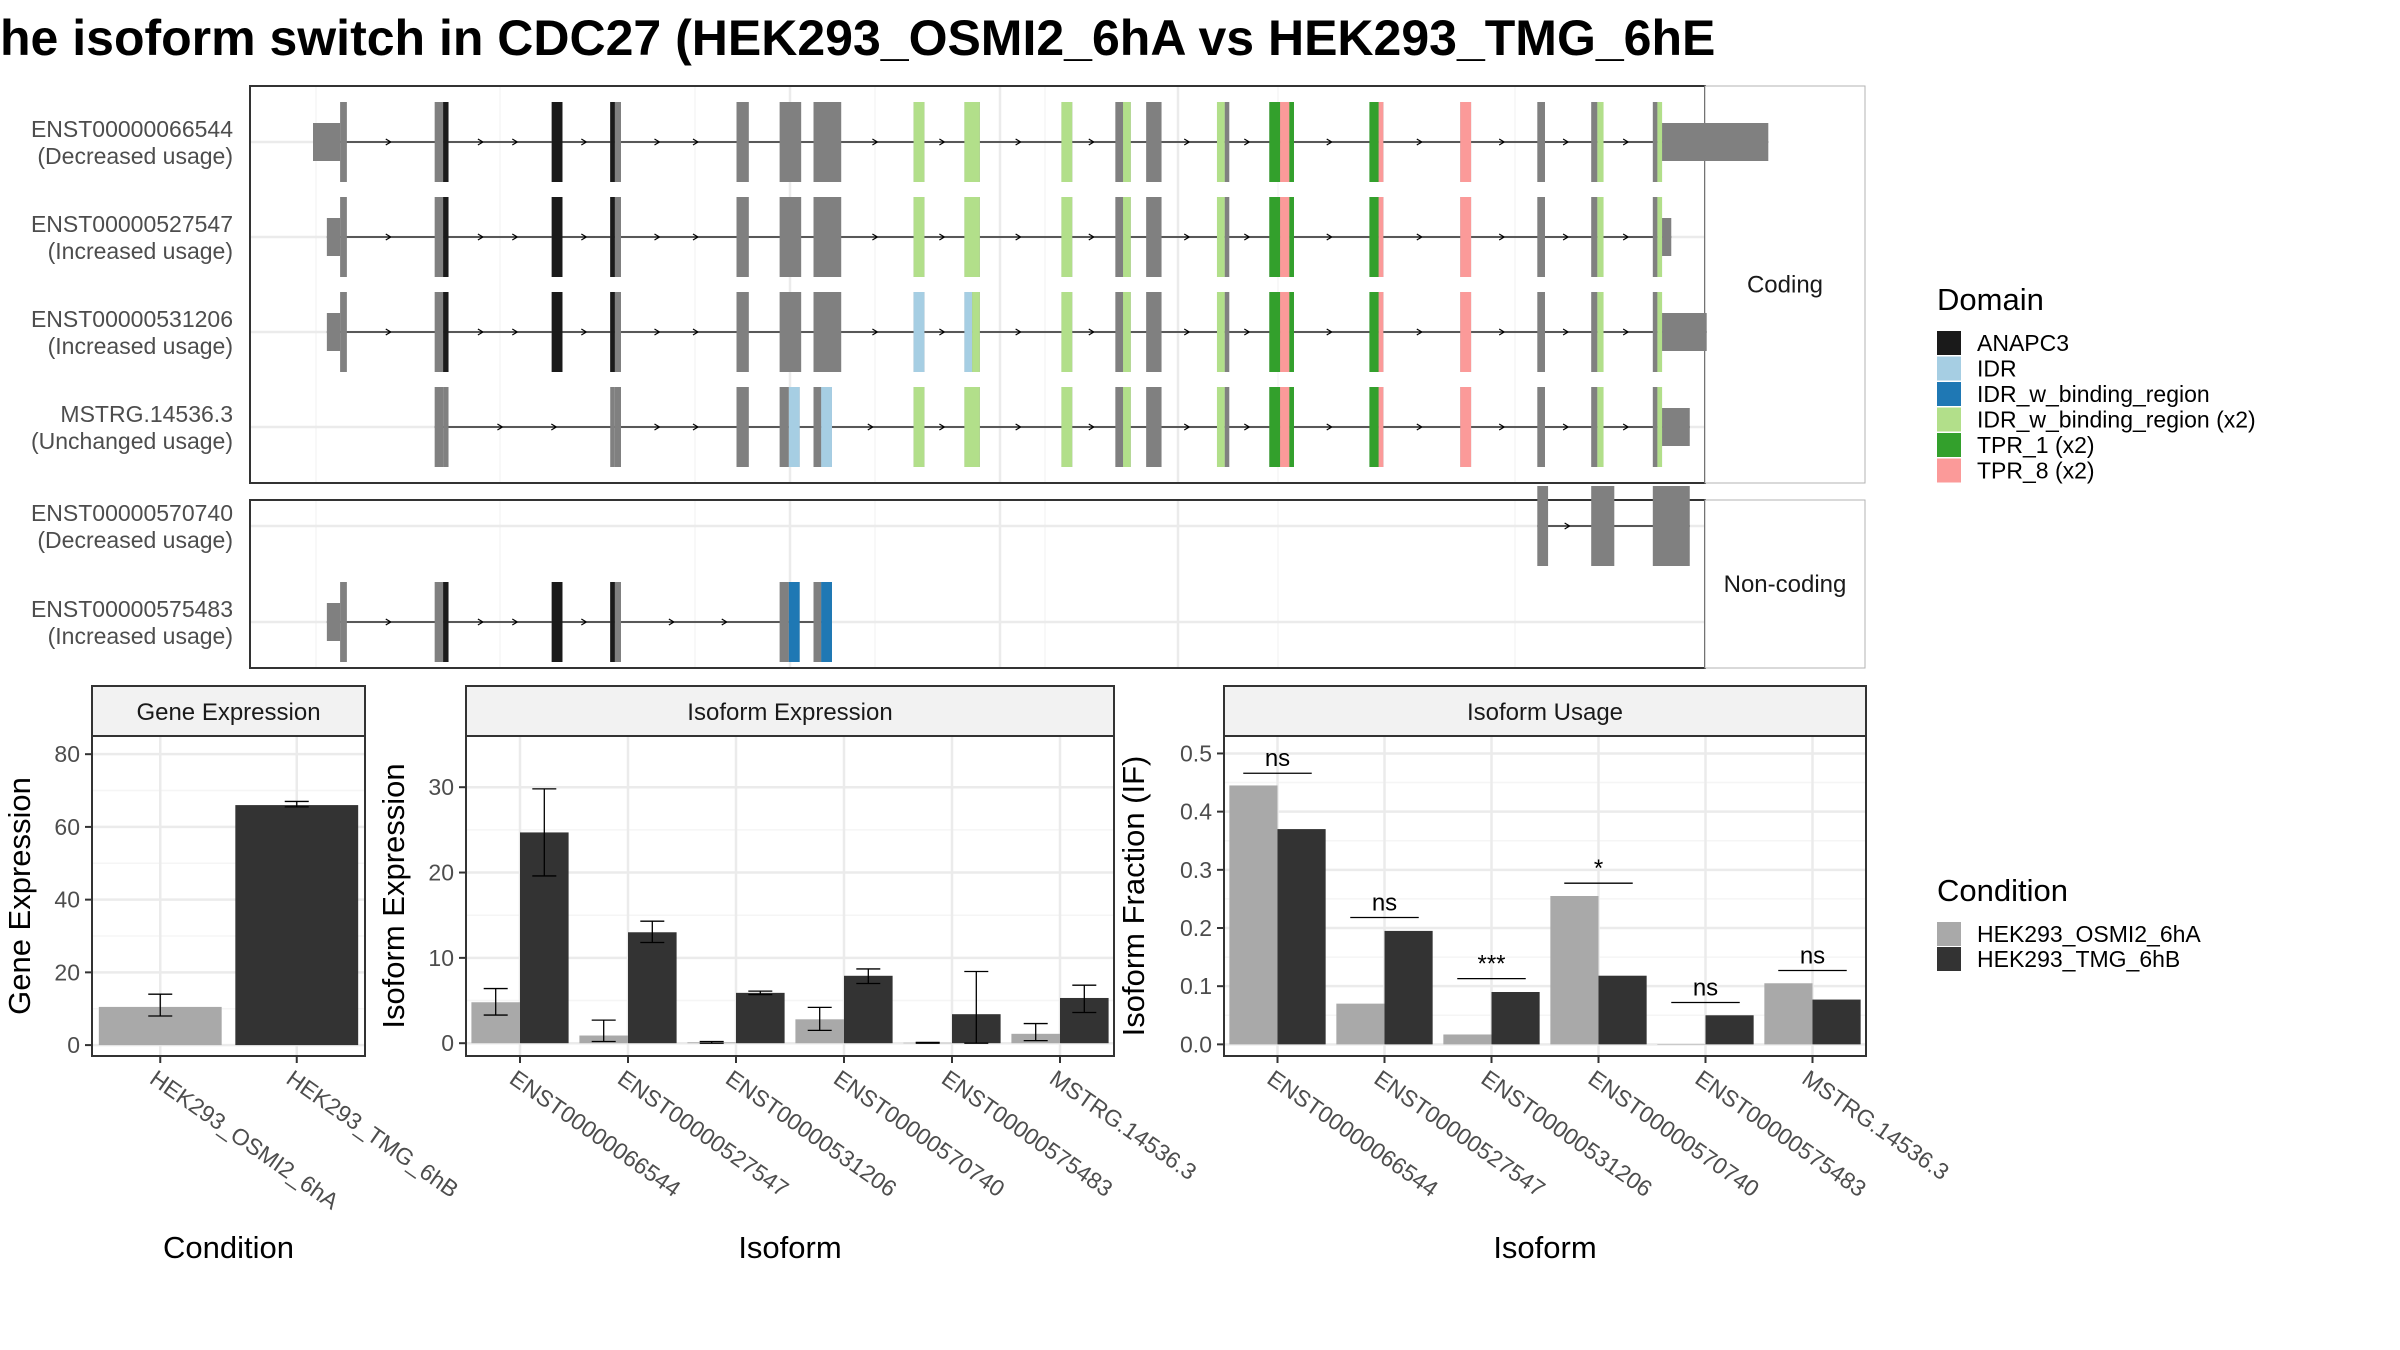 The height and width of the screenshot is (1350, 2400). Describe the element at coordinates (977, 584) in the screenshot. I see `structure-panel-background` at that location.